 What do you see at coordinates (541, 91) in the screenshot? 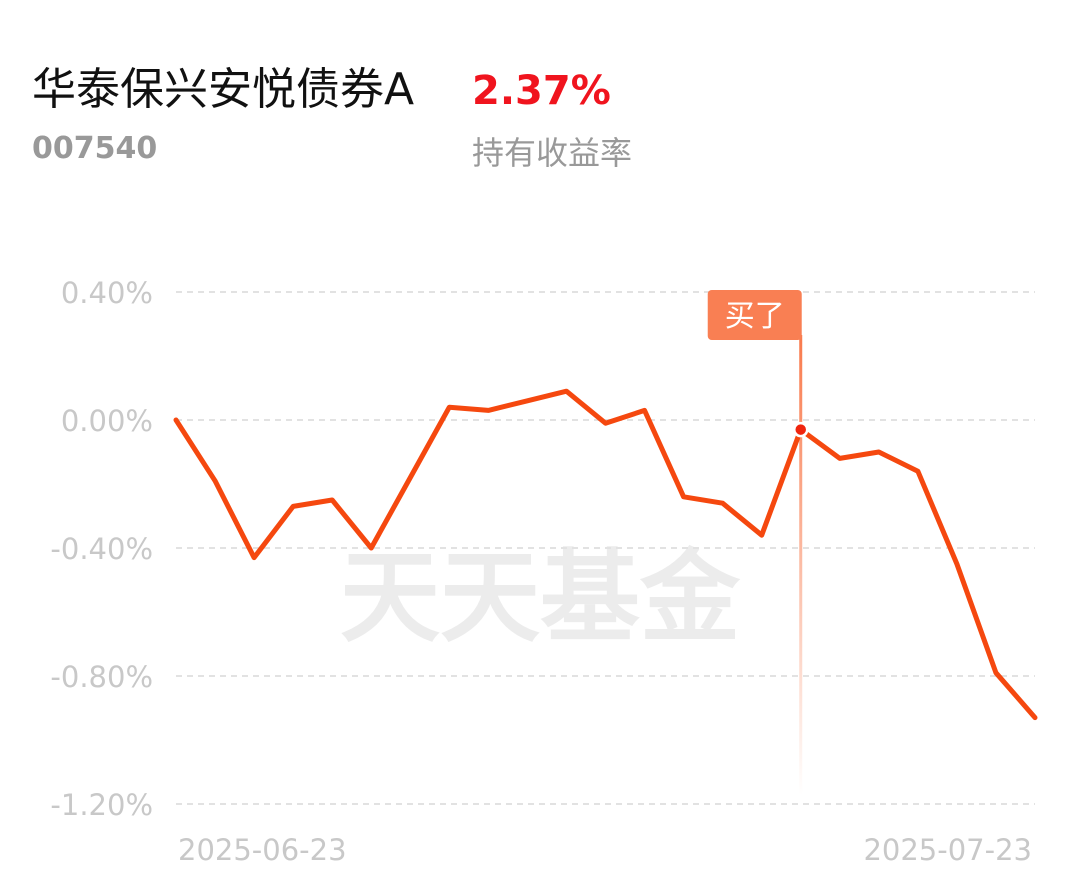
I see `holding-return: 2.37%` at bounding box center [541, 91].